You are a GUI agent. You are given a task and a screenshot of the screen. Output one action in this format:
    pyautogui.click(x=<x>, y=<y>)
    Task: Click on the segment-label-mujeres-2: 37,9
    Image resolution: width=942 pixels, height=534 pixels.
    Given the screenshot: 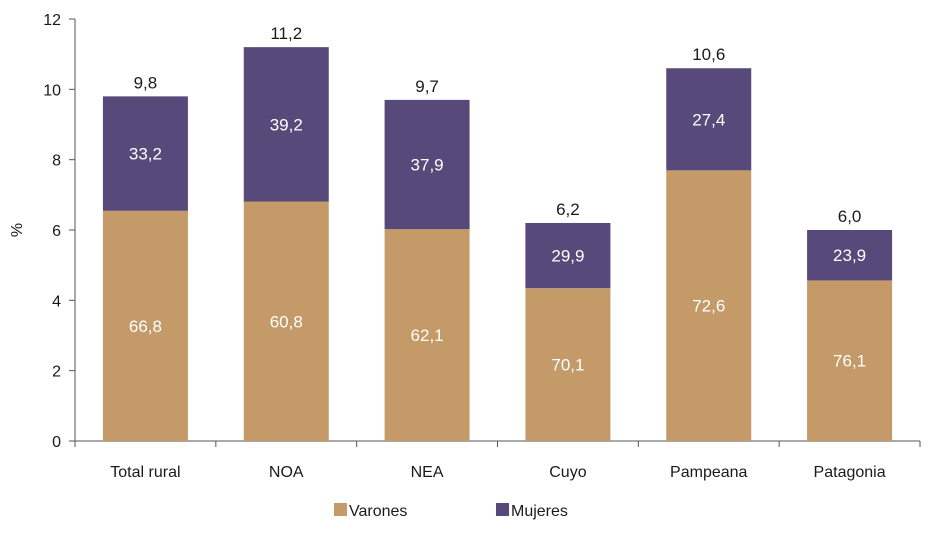 What is the action you would take?
    pyautogui.click(x=427, y=165)
    